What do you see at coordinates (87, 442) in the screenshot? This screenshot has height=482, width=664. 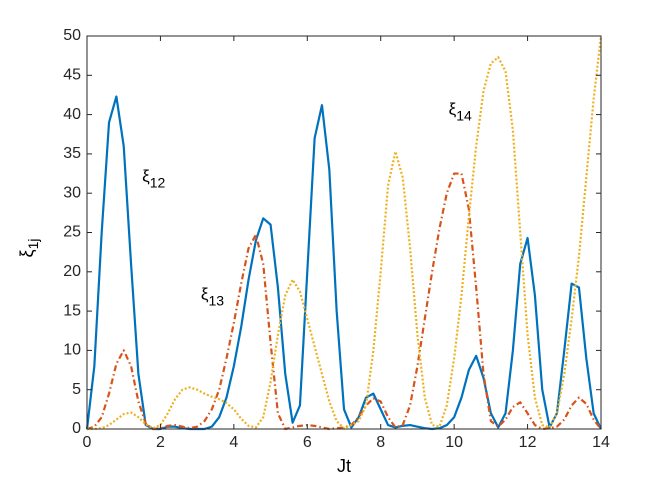 I see `x-tick-label: 0` at bounding box center [87, 442].